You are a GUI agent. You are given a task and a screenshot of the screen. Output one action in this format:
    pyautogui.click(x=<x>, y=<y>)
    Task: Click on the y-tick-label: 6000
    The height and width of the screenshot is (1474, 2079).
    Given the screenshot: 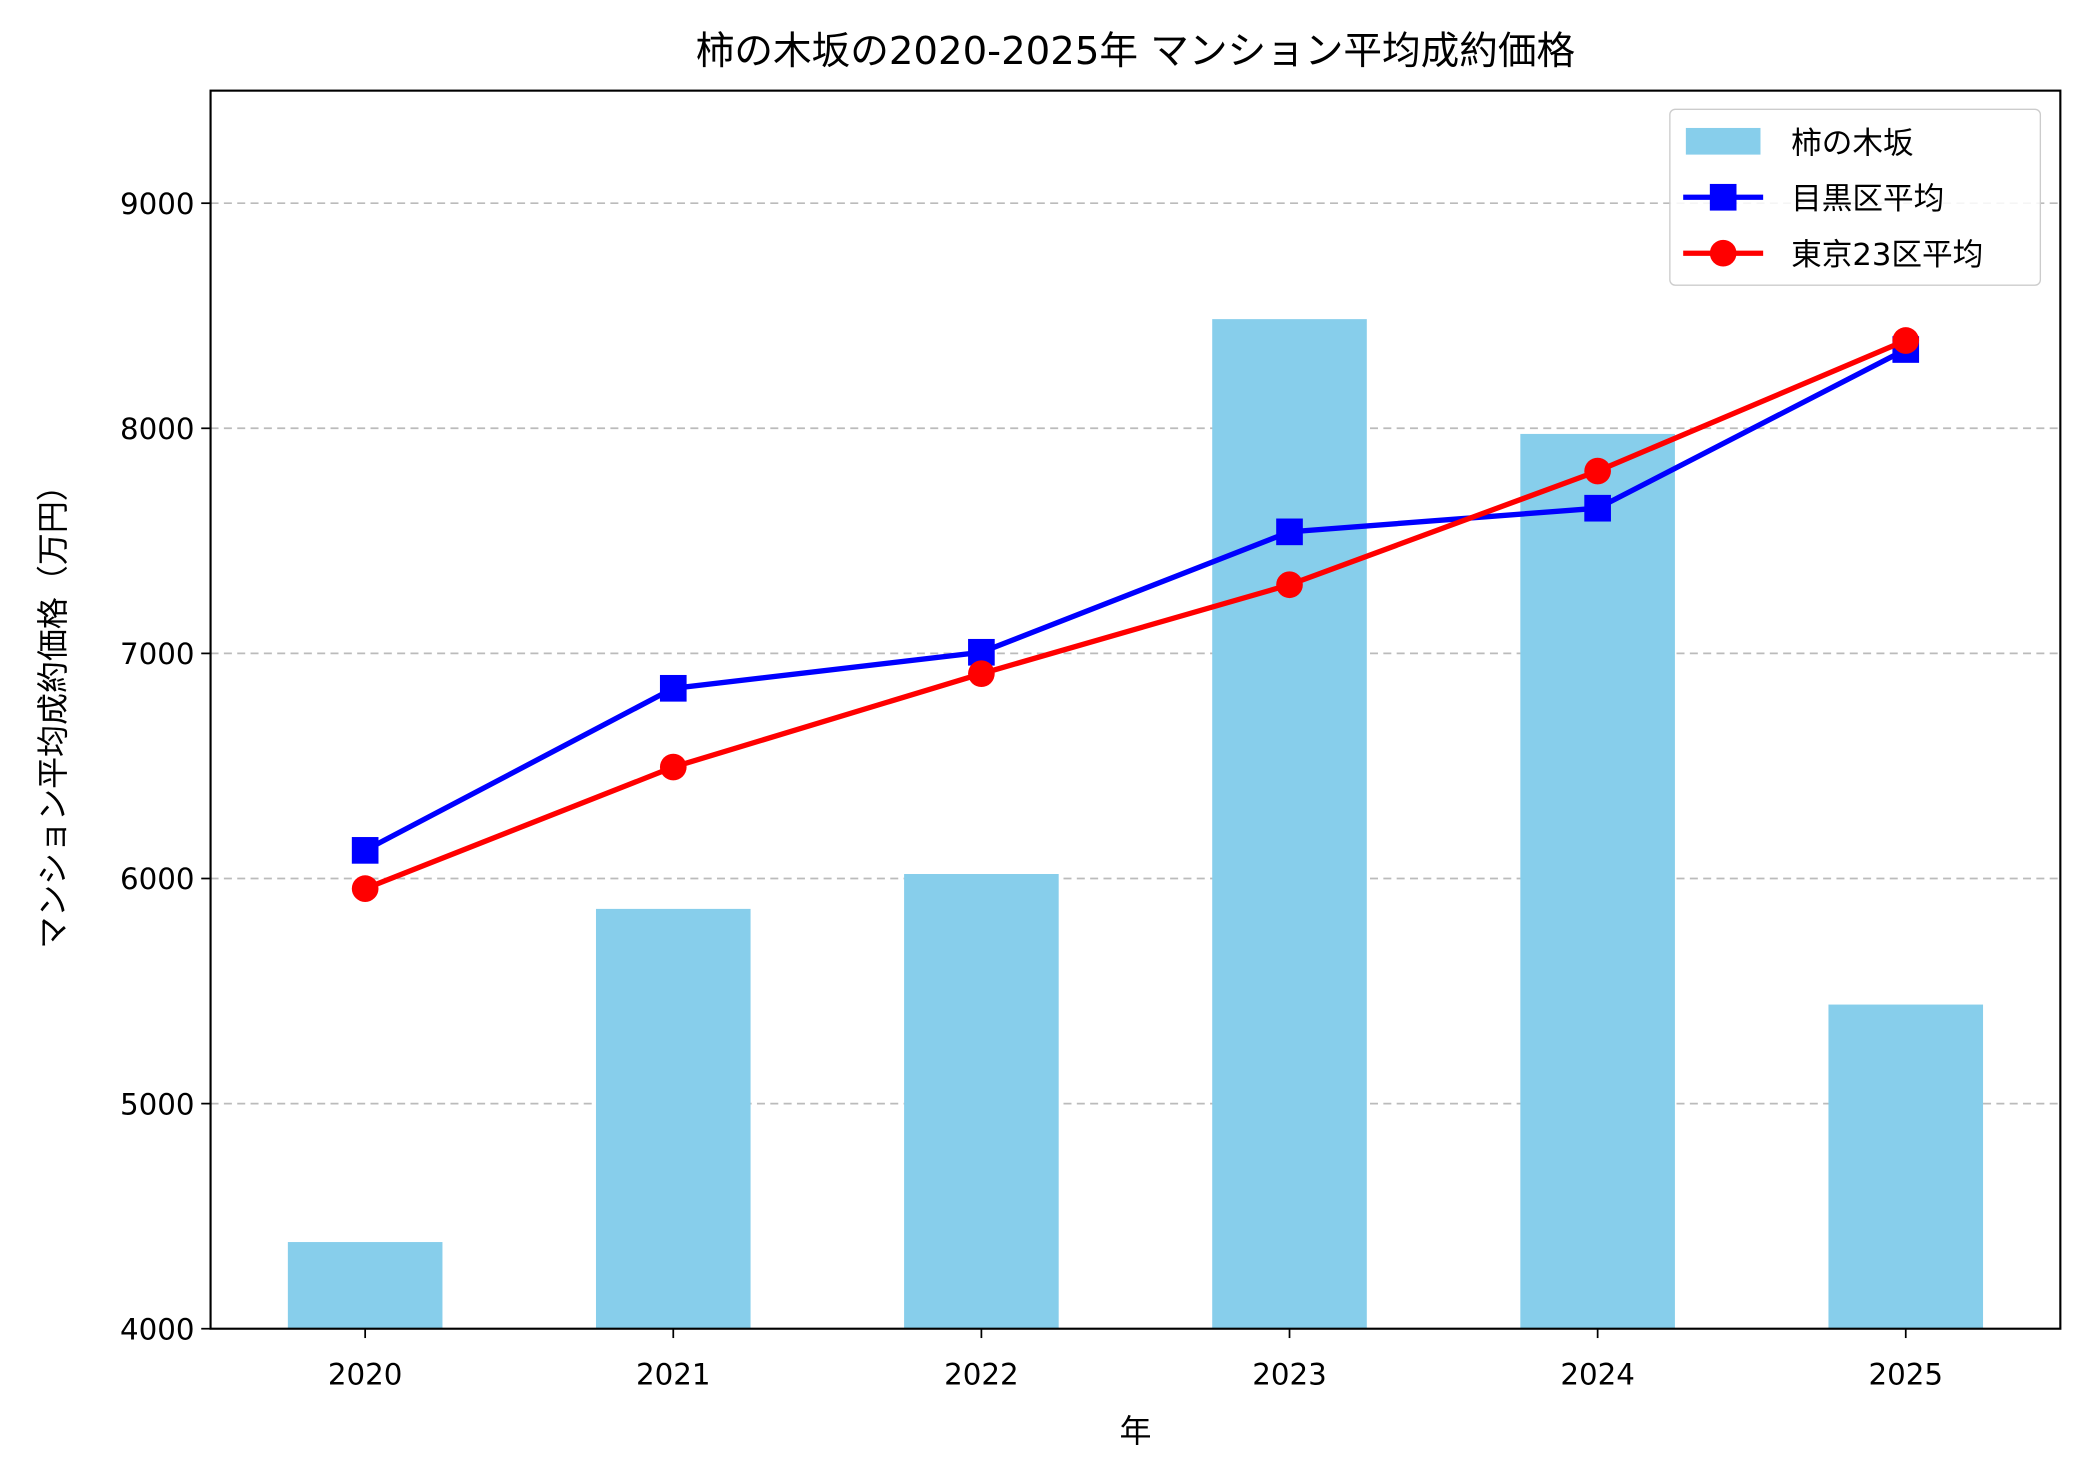 What is the action you would take?
    pyautogui.click(x=157, y=879)
    